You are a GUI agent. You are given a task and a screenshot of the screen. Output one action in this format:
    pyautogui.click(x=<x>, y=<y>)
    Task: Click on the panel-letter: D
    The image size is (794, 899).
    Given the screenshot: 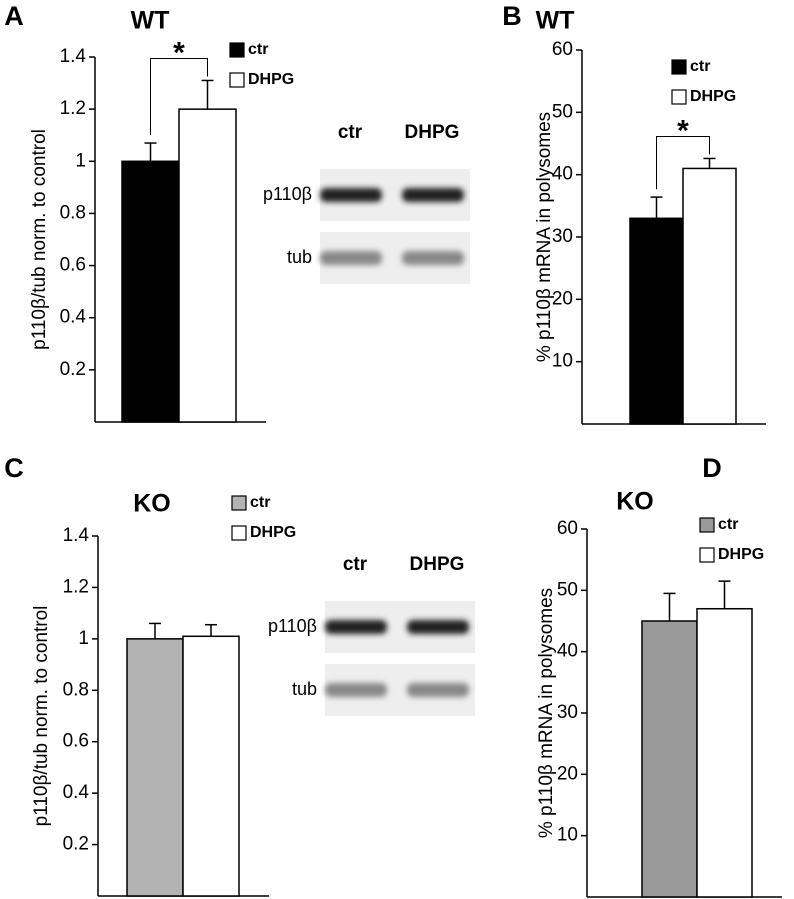 What is the action you would take?
    pyautogui.click(x=712, y=468)
    